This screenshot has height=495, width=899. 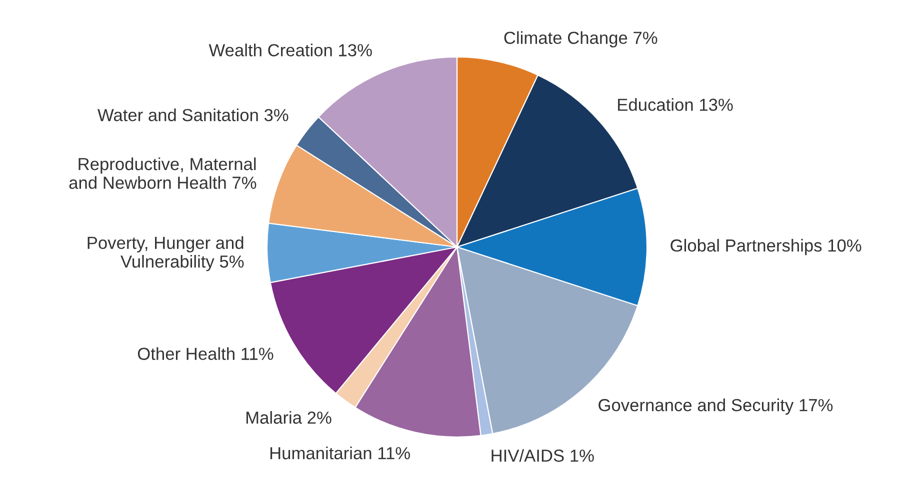 What do you see at coordinates (166, 254) in the screenshot?
I see `slice-label: Poverty, Hunger and Vulnerability 5%` at bounding box center [166, 254].